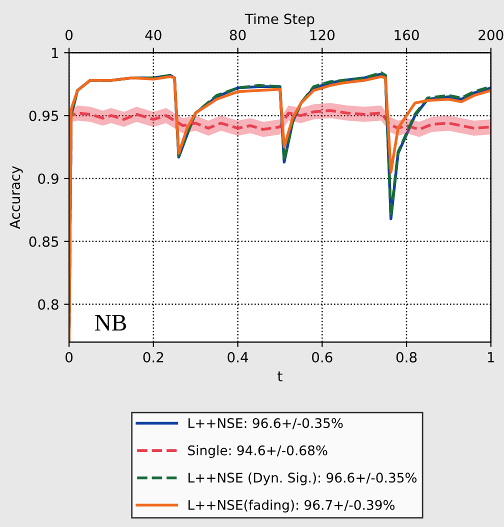 The image size is (504, 527). Describe the element at coordinates (55, 53) in the screenshot. I see `y-tick-label: 1` at that location.